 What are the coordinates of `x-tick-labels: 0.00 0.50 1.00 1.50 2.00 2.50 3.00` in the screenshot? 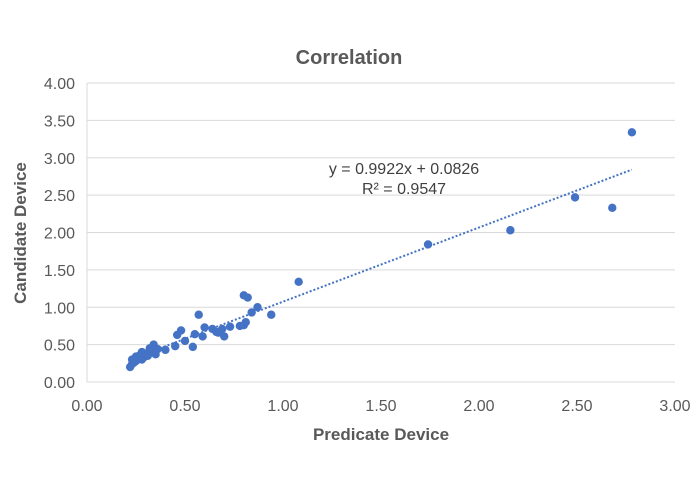 It's located at (380, 406).